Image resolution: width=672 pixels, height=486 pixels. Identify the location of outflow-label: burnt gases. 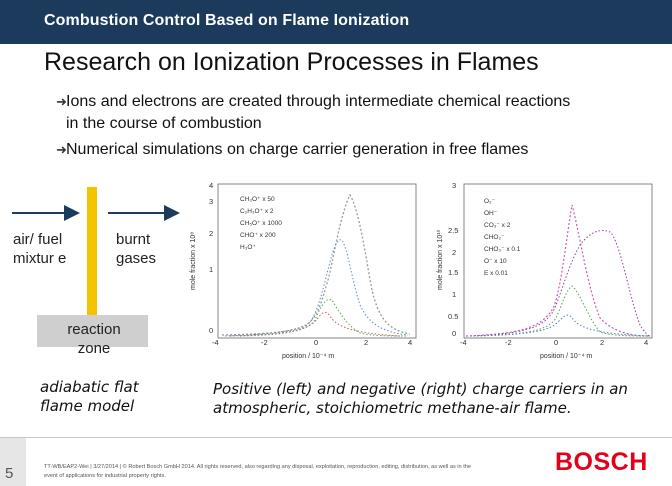
(136, 249).